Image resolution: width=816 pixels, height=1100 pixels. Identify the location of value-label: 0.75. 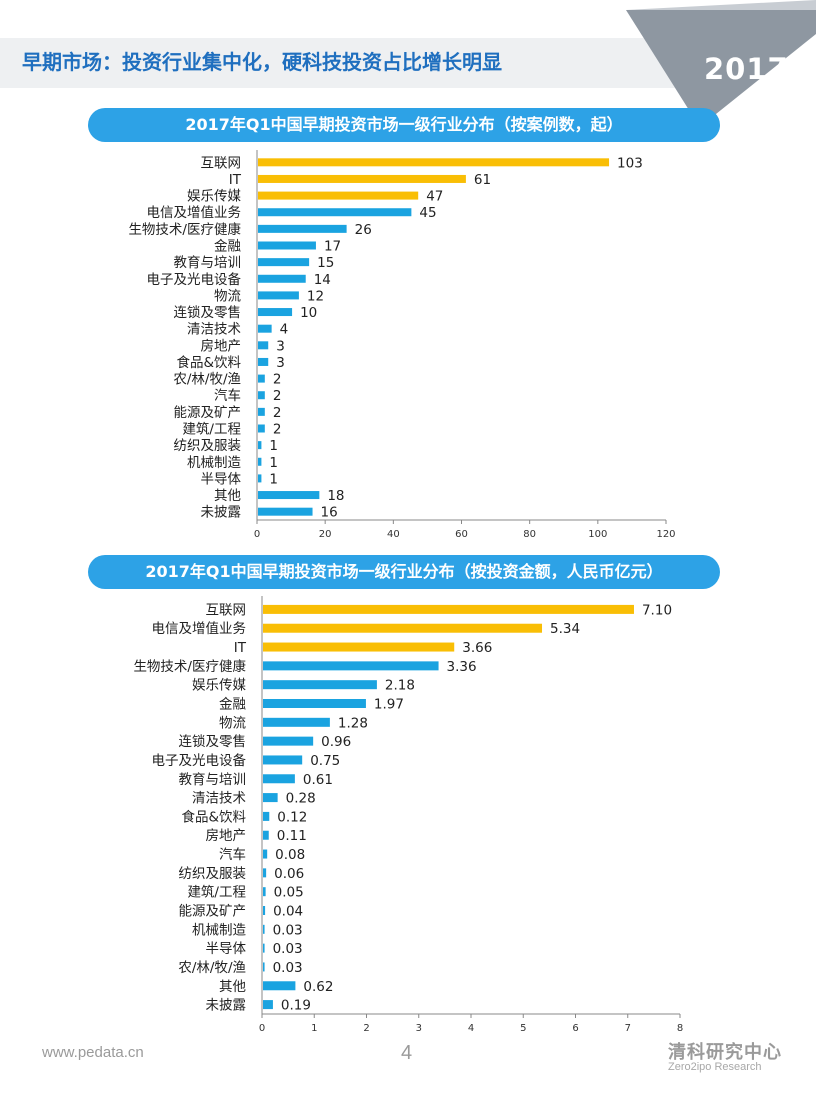
(325, 761).